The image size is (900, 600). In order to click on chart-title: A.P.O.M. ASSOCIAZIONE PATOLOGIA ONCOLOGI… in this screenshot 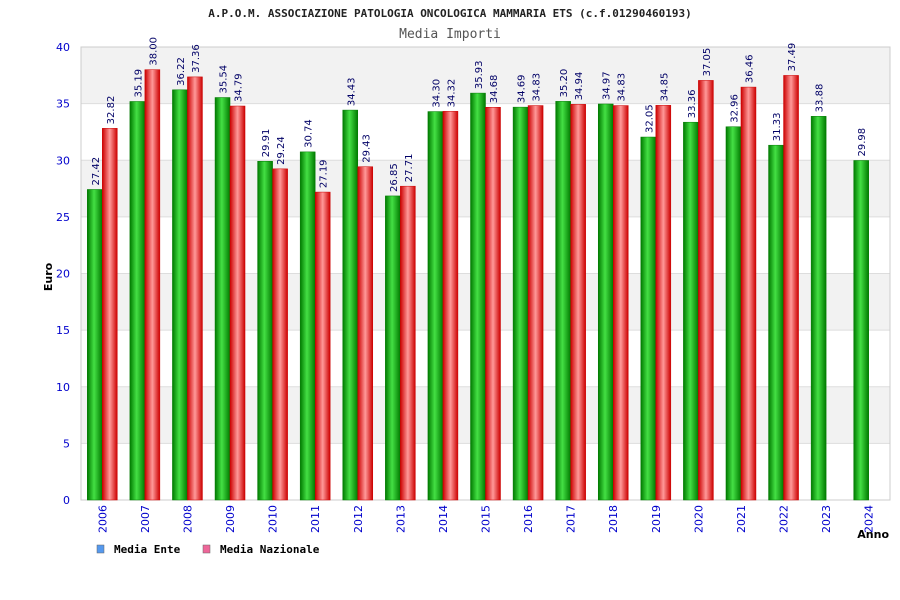, I will do `click(449, 13)`.